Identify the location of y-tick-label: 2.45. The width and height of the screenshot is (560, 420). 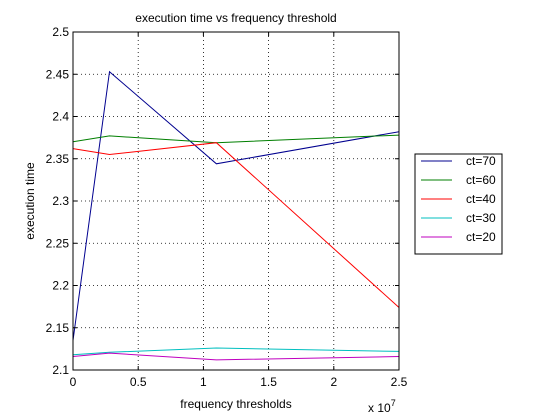
(58, 74).